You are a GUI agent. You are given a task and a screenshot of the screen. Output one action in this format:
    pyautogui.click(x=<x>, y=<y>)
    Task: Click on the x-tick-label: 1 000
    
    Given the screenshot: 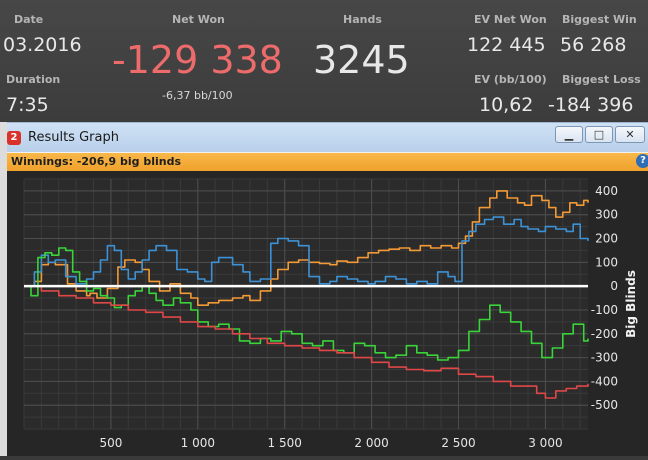 What is the action you would take?
    pyautogui.click(x=198, y=443)
    